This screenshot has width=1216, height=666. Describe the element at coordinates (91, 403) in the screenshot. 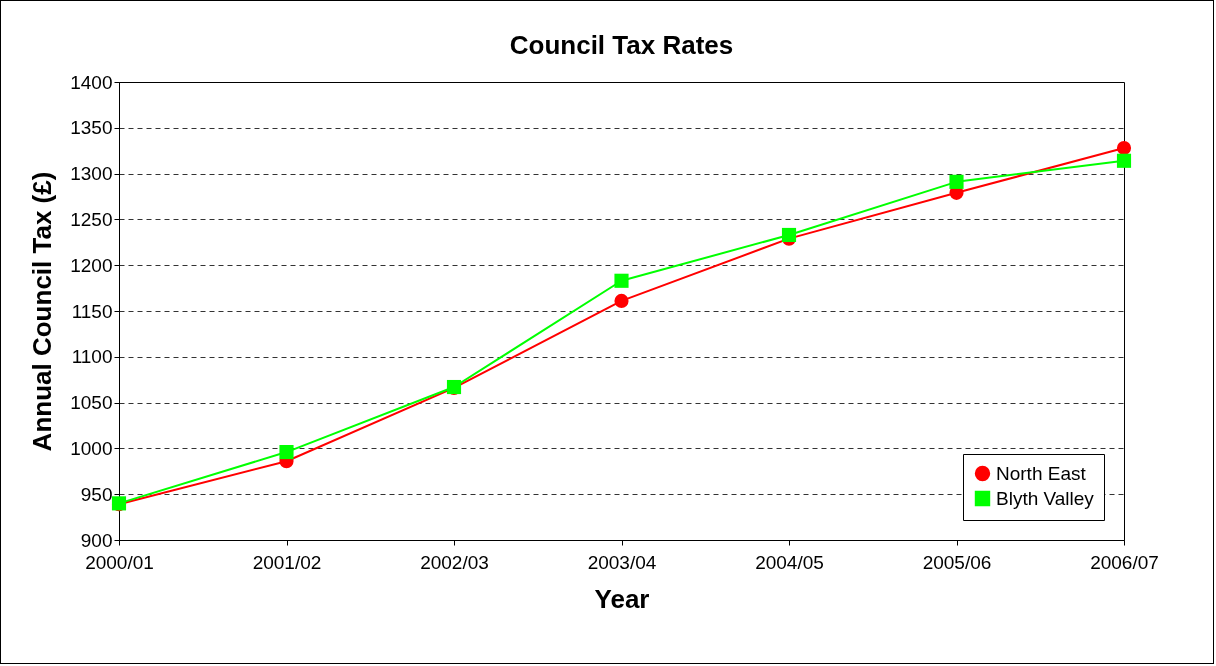

I see `y-tick-label: 1050` at that location.